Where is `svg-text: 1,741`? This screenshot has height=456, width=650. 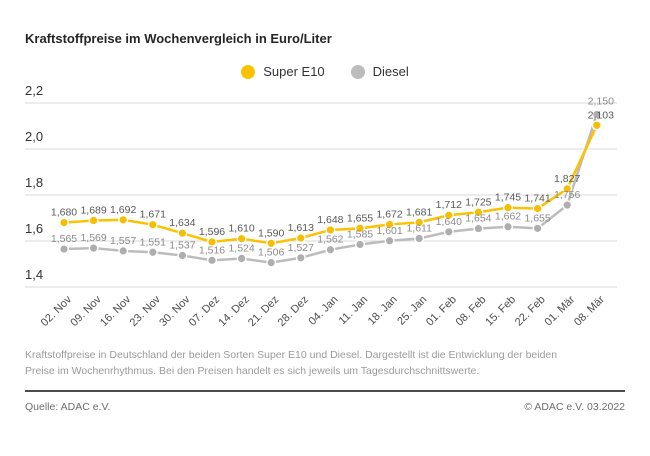
svg-text: 1,741 is located at coordinates (537, 199).